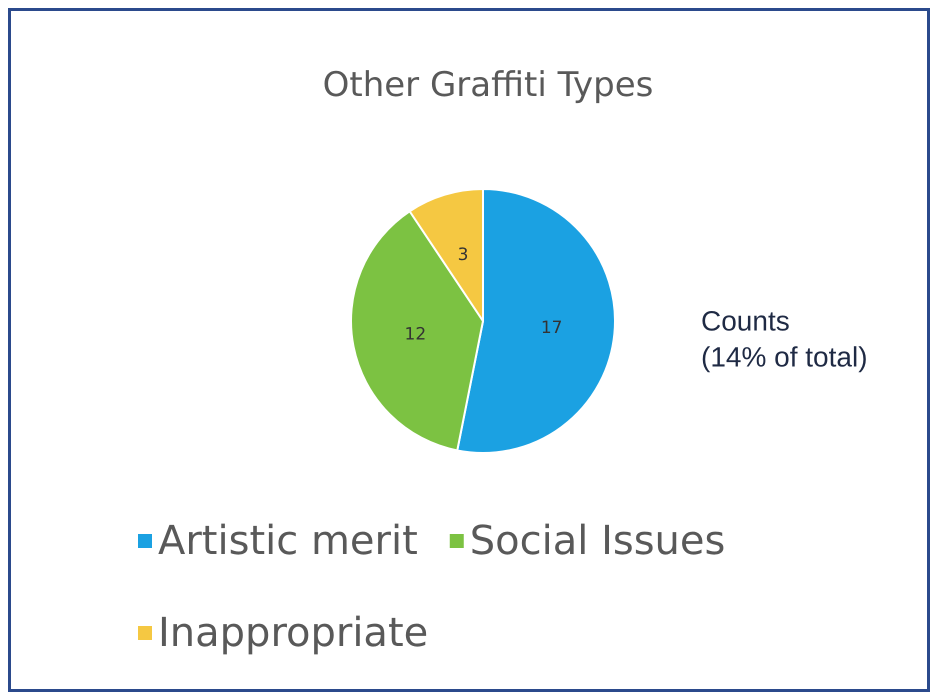 This screenshot has height=700, width=938. Describe the element at coordinates (415, 334) in the screenshot. I see `data-label: 12` at that location.